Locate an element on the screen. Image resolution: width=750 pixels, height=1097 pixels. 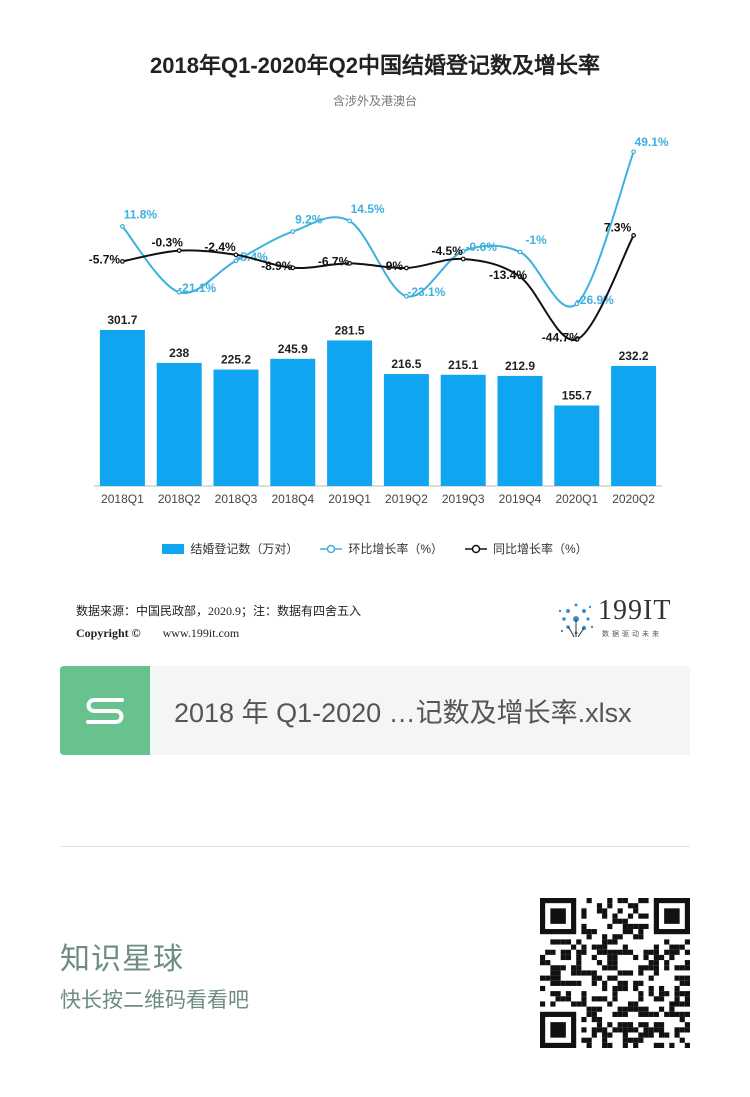
yoy-line is located at coordinates (378, 287).